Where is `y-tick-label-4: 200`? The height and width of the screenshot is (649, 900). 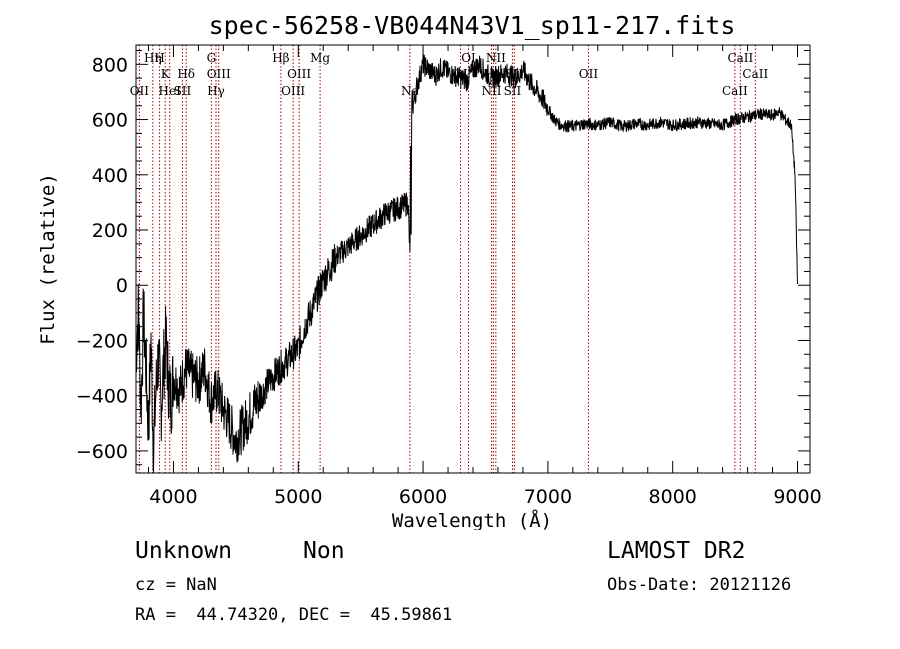 y-tick-label-4: 200 is located at coordinates (110, 231).